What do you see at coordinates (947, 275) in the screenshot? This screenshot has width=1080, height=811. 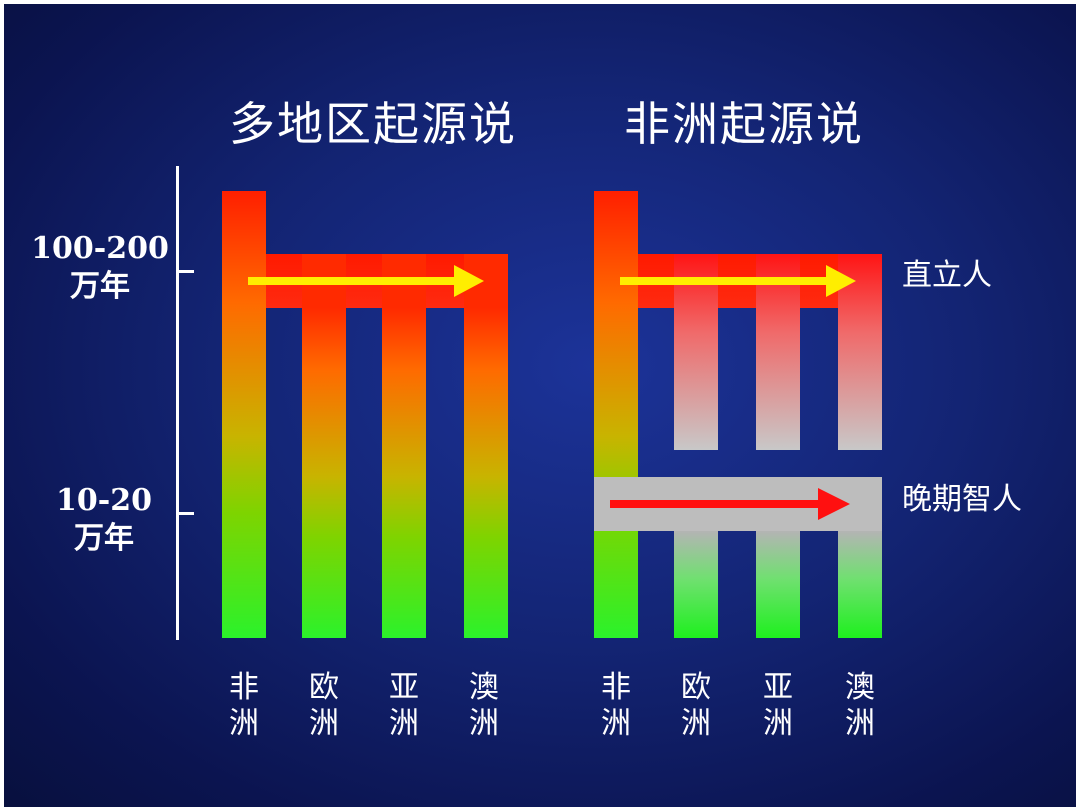 I see `label-homo-erectus: 直立人` at bounding box center [947, 275].